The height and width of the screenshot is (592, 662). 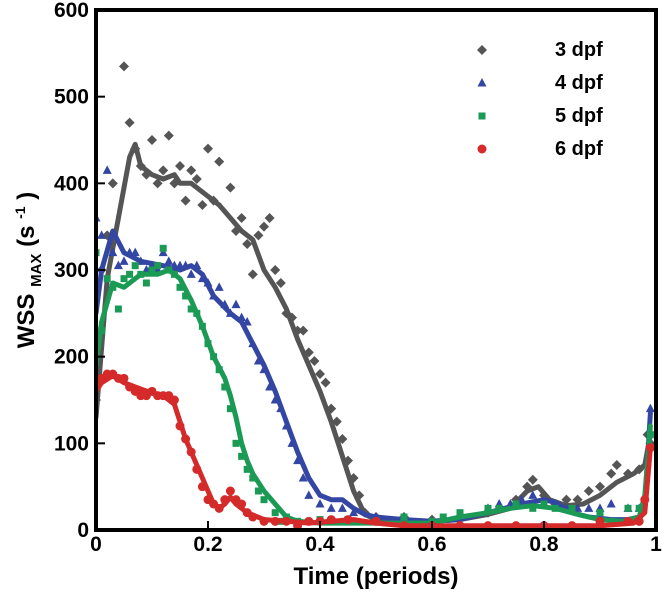 What do you see at coordinates (71, 270) in the screenshot?
I see `y-tick-label: 300` at bounding box center [71, 270].